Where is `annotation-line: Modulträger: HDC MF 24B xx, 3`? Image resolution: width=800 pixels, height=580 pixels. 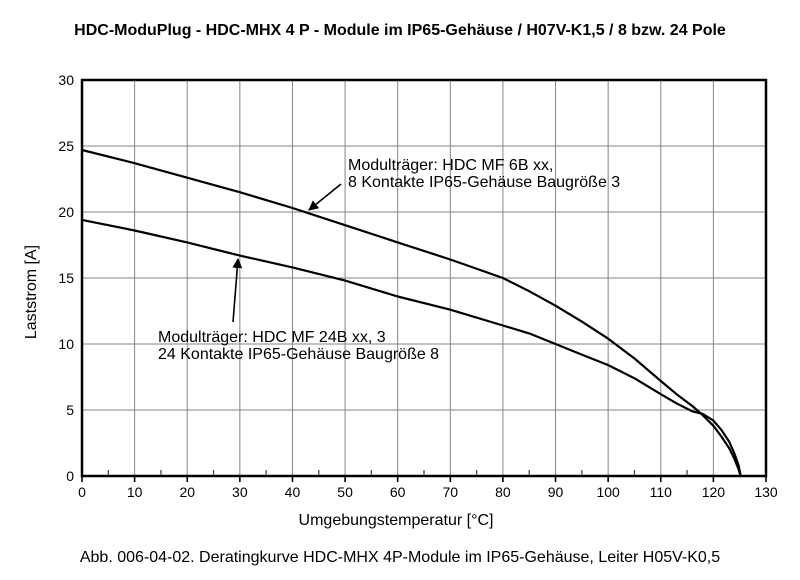 annotation-line: Modulträger: HDC MF 24B xx, 3 is located at coordinates (272, 337).